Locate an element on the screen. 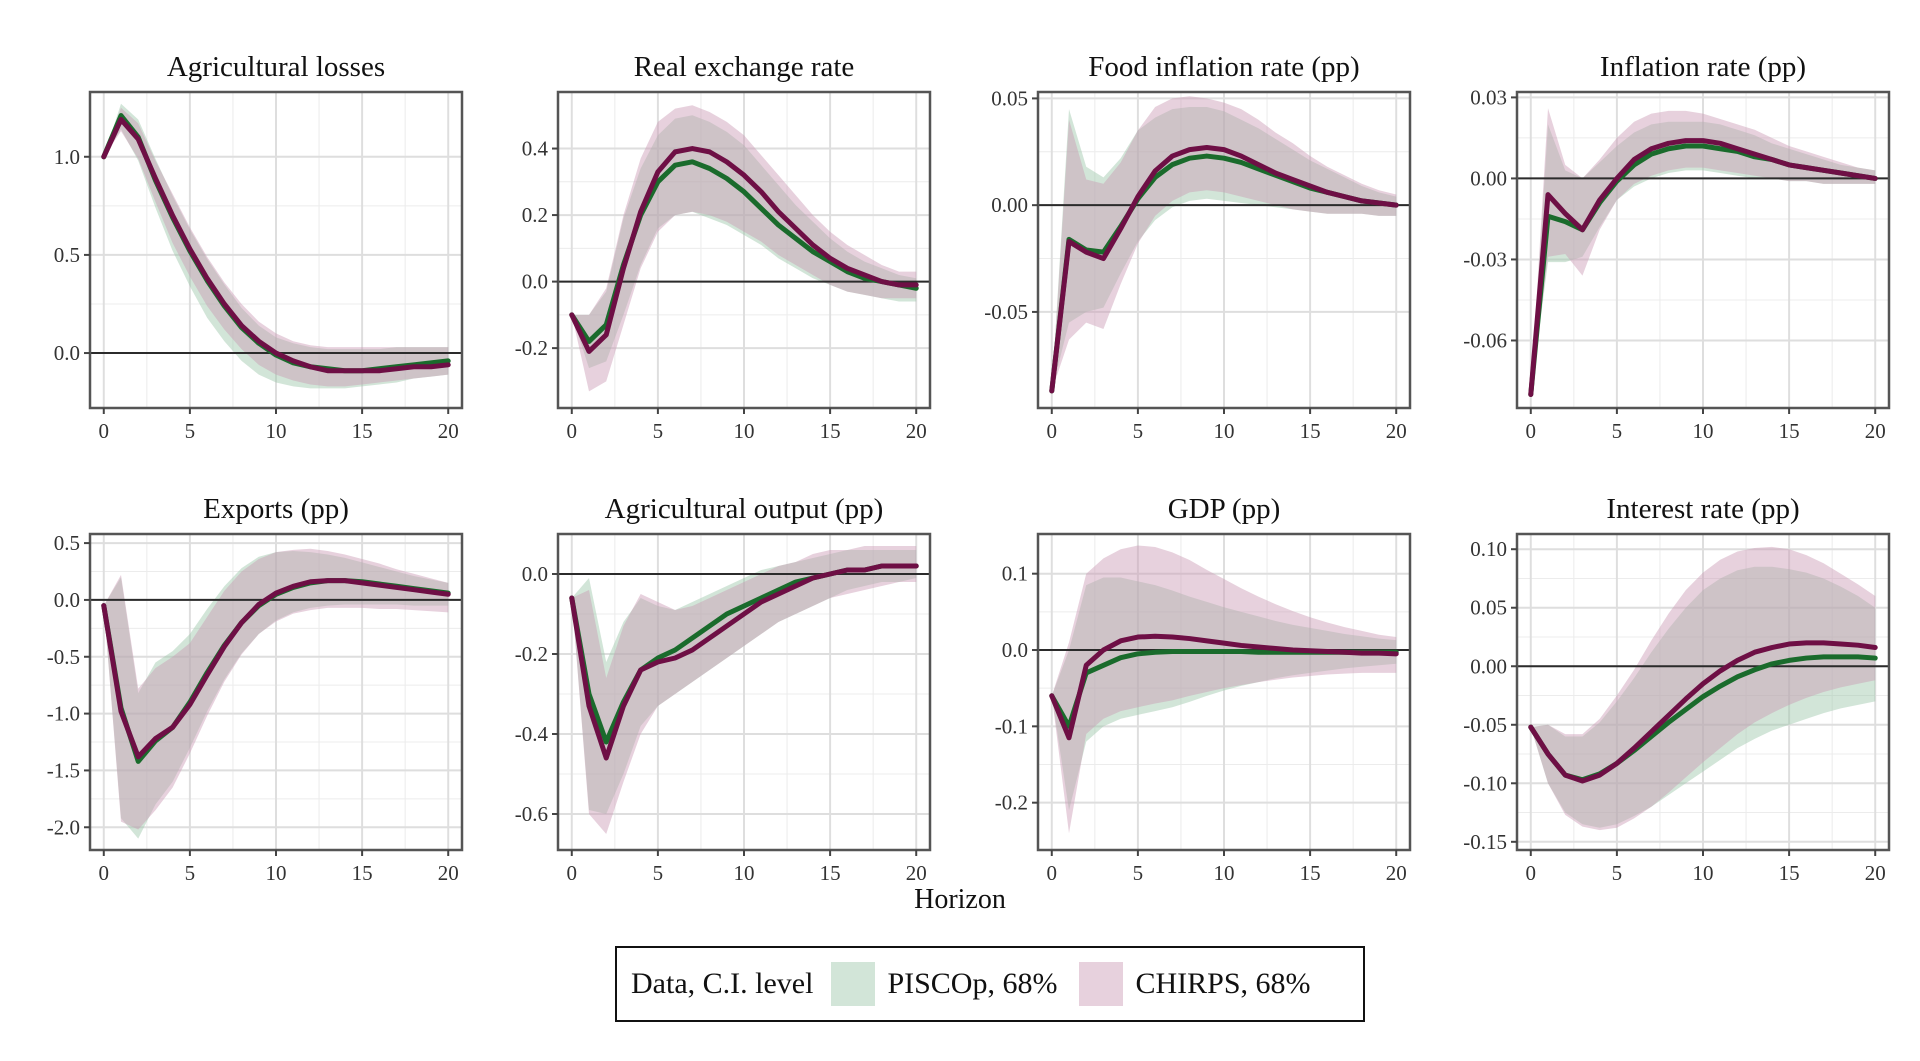 The image size is (1920, 1061). panel-agricultural-losses: Agricultural losses 0 5 10 15 20 0.0 0.5 1.0 is located at coordinates (259, 247).